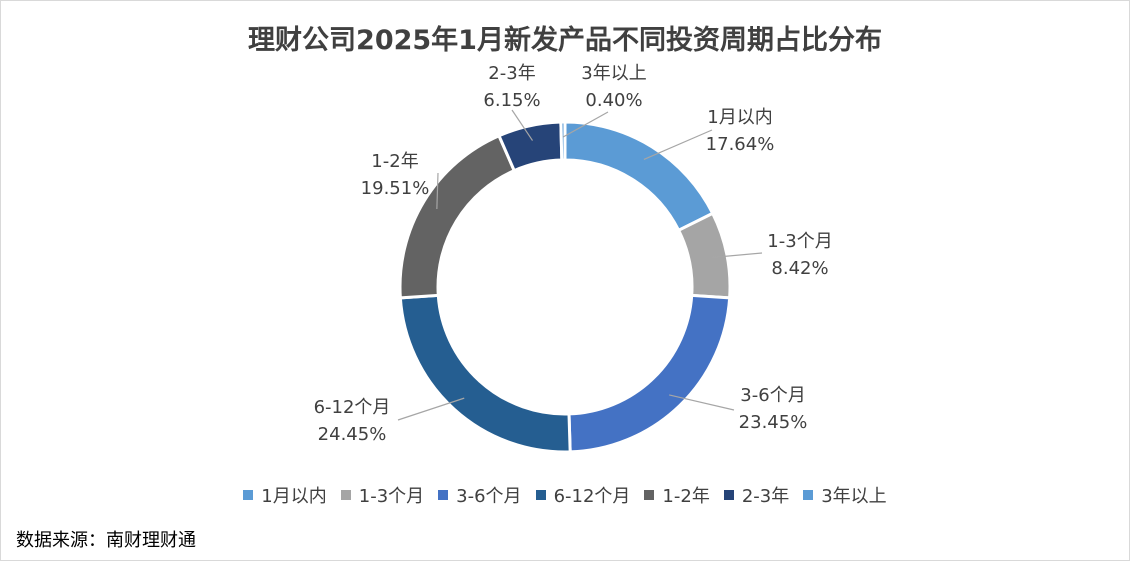 Image resolution: width=1130 pixels, height=561 pixels. I want to click on slice-value-label: 0.40%, so click(613, 100).